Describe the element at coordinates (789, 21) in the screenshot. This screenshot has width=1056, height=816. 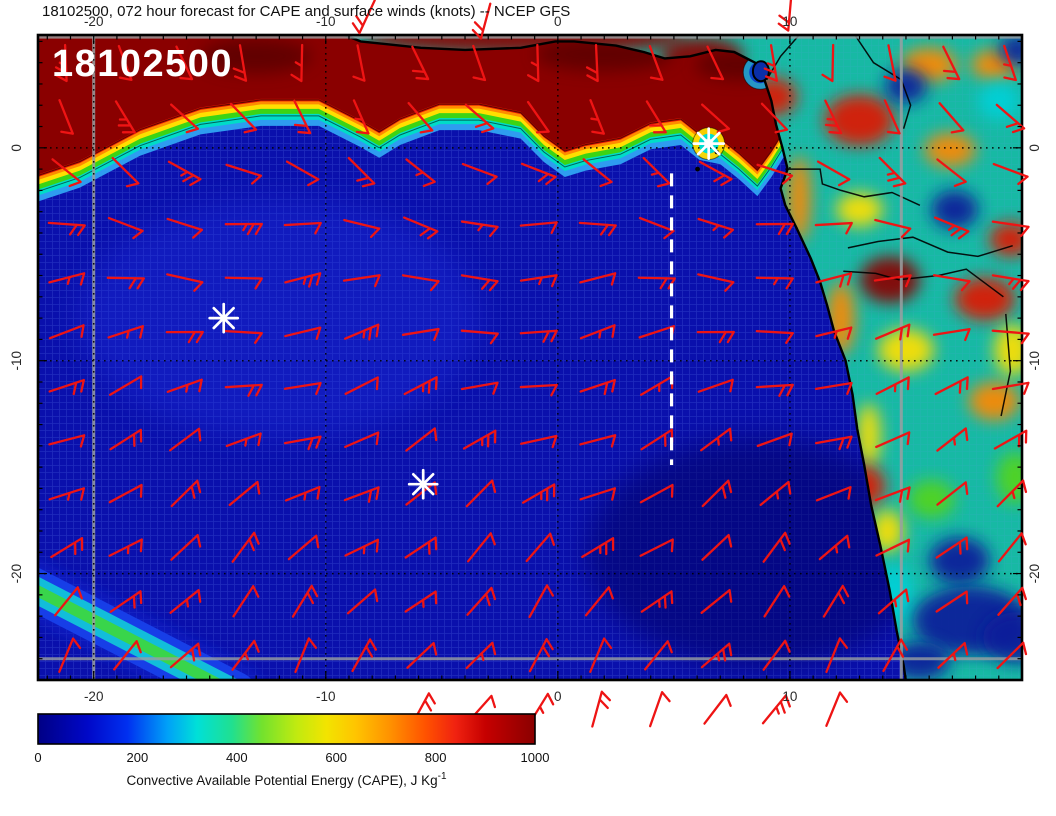
I see `x-axis-label-top: 10` at that location.